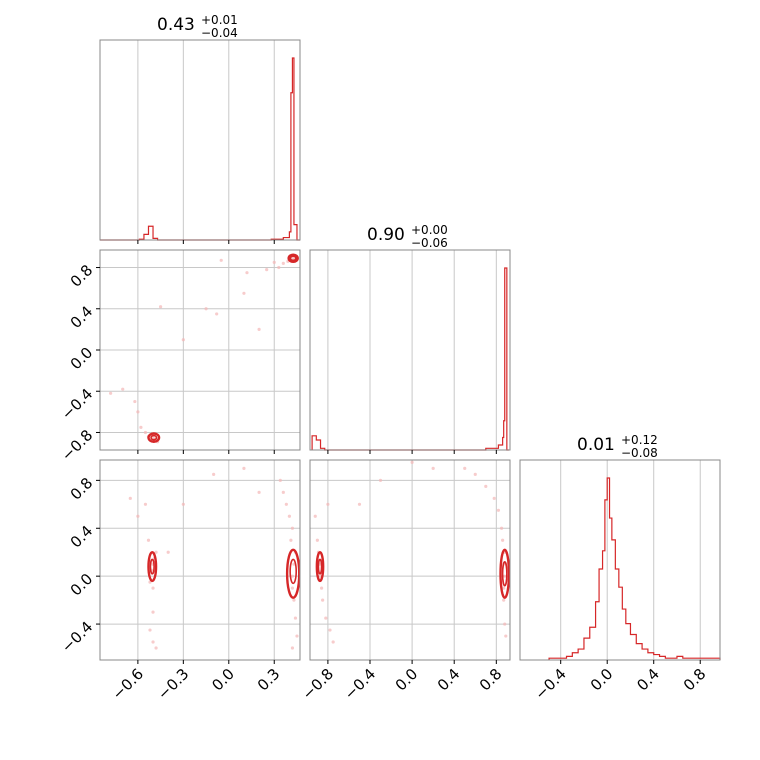 The height and width of the screenshot is (760, 760). Describe the element at coordinates (128, 684) in the screenshot. I see `x-tick-label: −0.6` at that location.